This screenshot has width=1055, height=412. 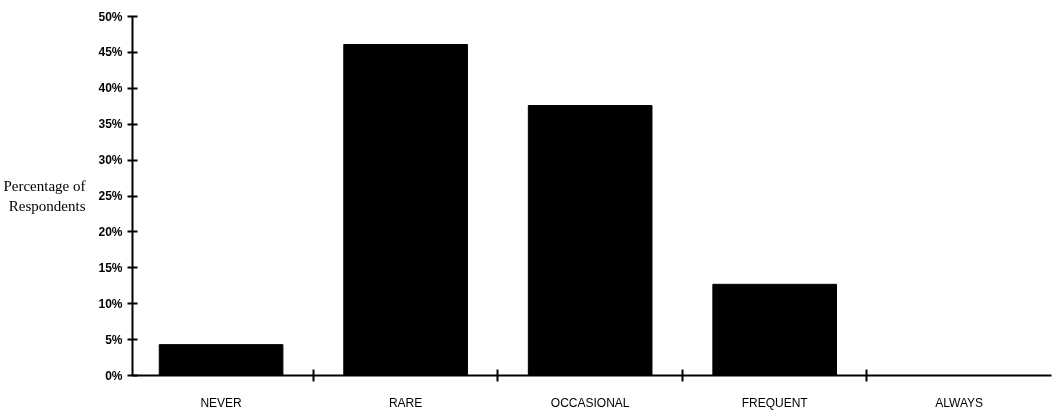 I want to click on x-tick-label: NEVER, so click(x=221, y=402).